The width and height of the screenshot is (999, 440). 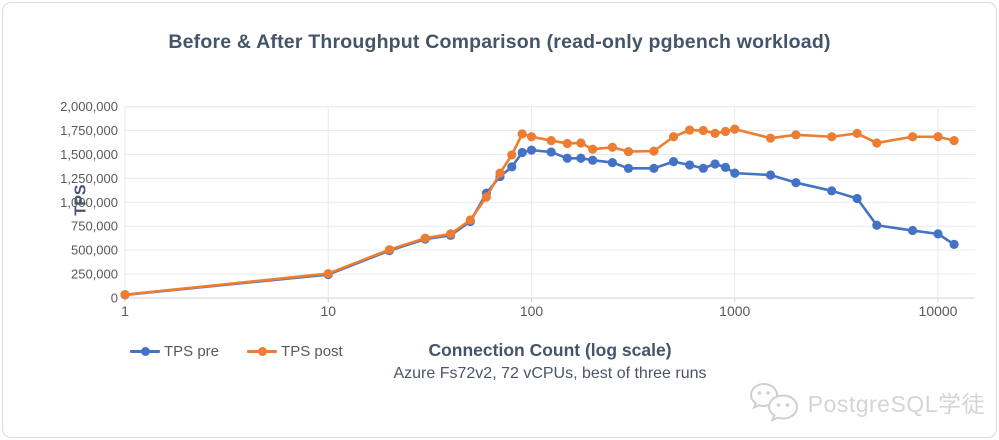 I want to click on watermark: PostgreSQL学徒, so click(x=867, y=402).